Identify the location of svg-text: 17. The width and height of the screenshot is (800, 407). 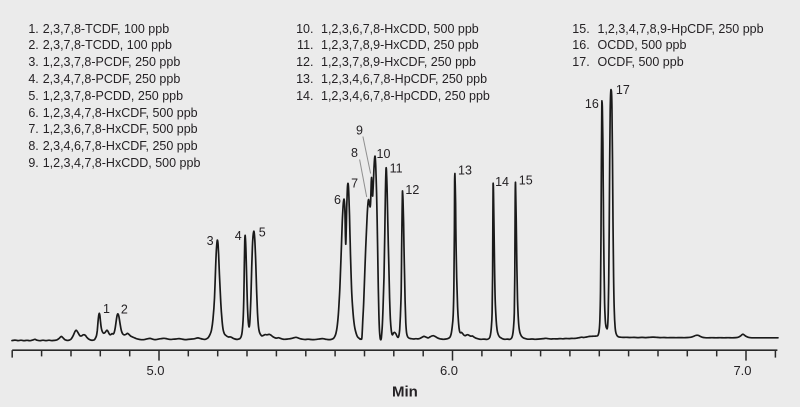
(623, 90).